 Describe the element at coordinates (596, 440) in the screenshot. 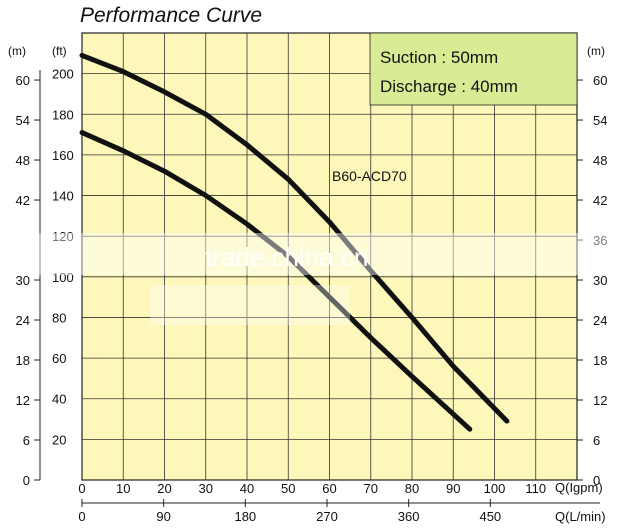

I see `y-m-right-tick-label: 6` at that location.